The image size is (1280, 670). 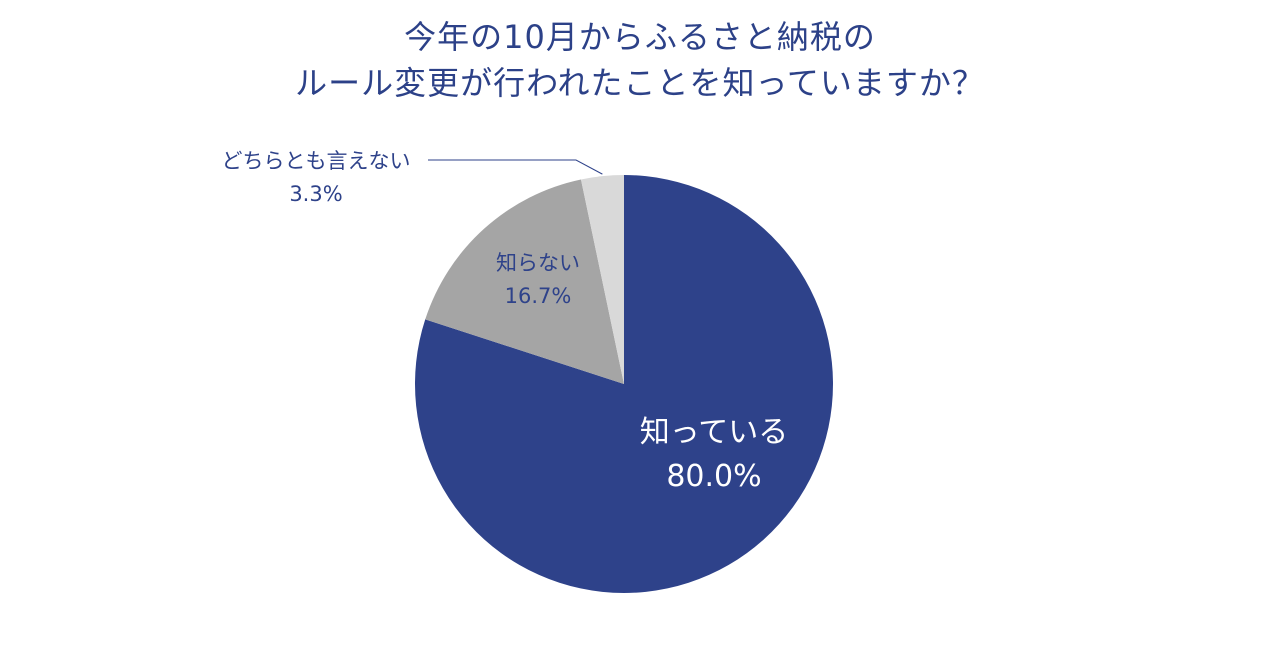 What do you see at coordinates (538, 296) in the screenshot?
I see `slice-value-2: 16.7%` at bounding box center [538, 296].